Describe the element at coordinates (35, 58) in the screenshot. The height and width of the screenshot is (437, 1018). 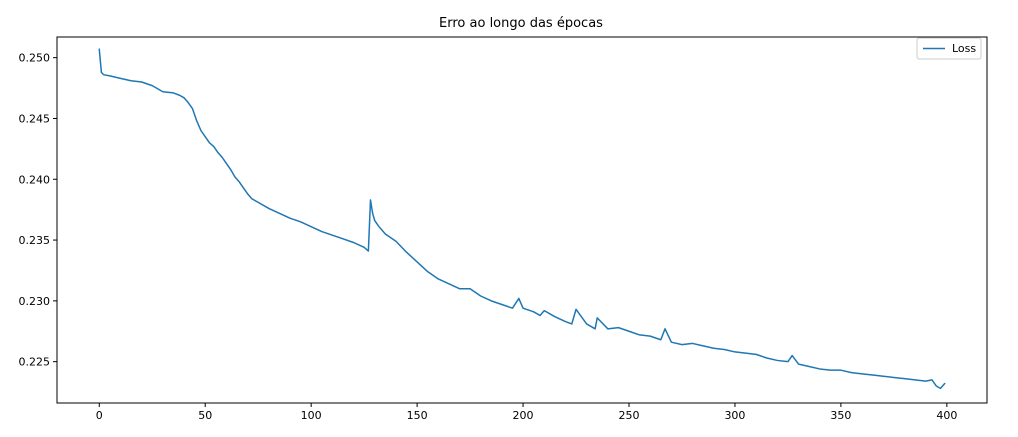
I see `y-tick-label: 0.250` at that location.